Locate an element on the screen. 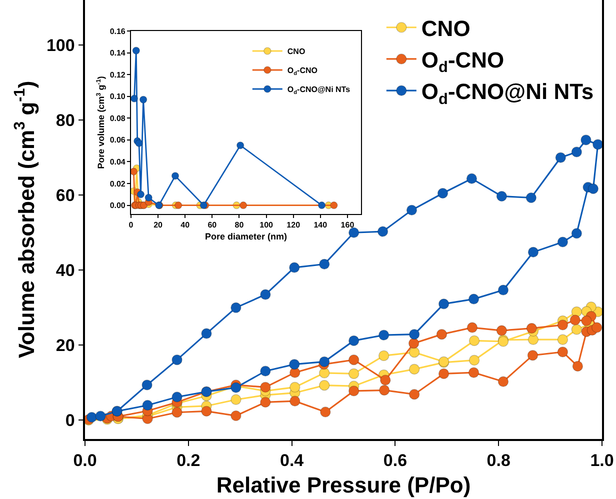 This screenshot has height=499, width=616. x-tick-label: 0.2 is located at coordinates (188, 460).